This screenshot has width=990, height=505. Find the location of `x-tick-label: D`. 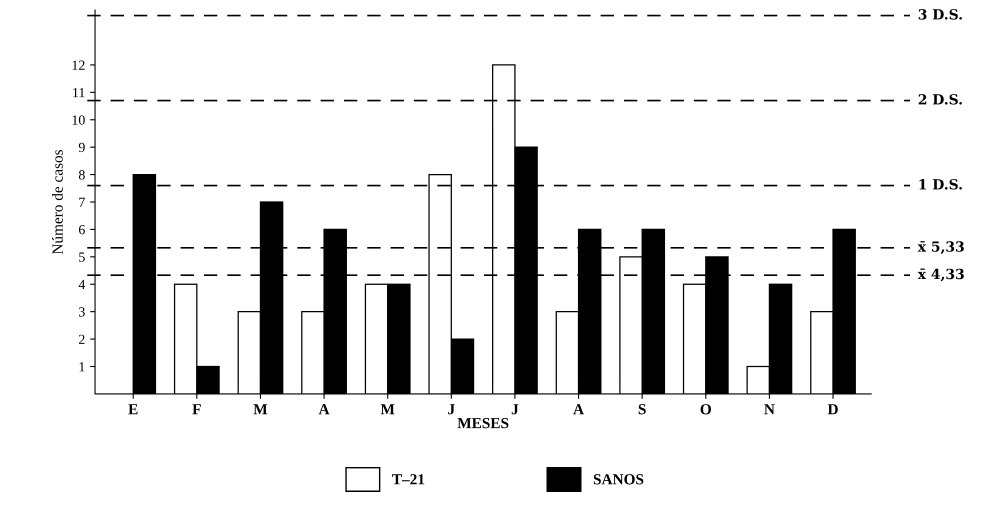

x-tick-label: D is located at coordinates (833, 409).